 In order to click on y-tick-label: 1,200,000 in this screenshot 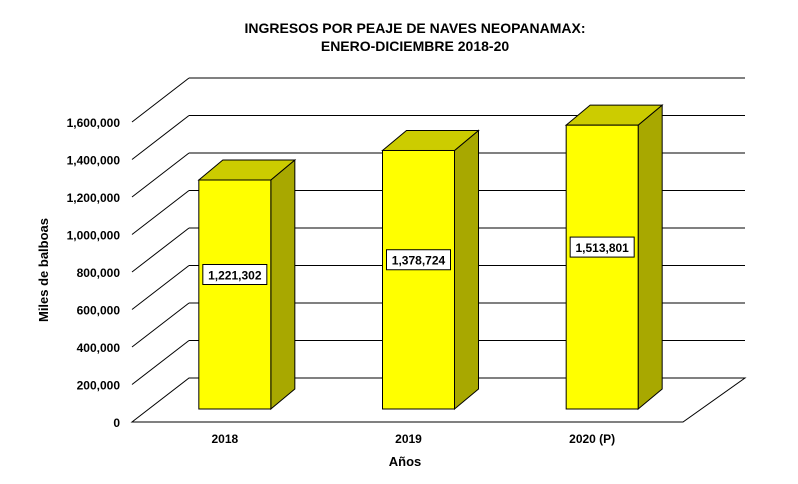, I will do `click(94, 198)`.